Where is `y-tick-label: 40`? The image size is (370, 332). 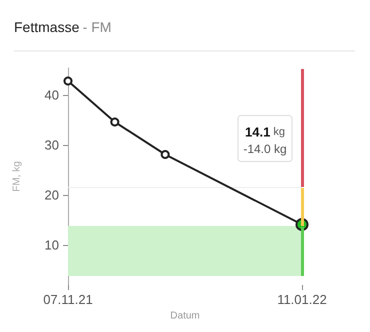 y-tick-label: 40 is located at coordinates (51, 95).